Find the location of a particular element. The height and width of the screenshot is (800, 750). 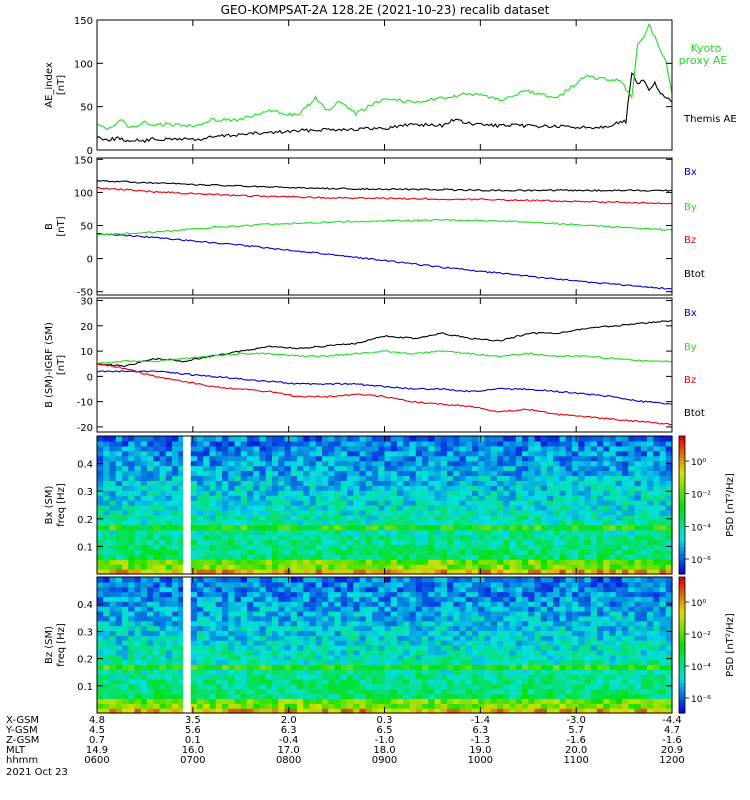

ephemeris-value: -1.3 is located at coordinates (481, 740).